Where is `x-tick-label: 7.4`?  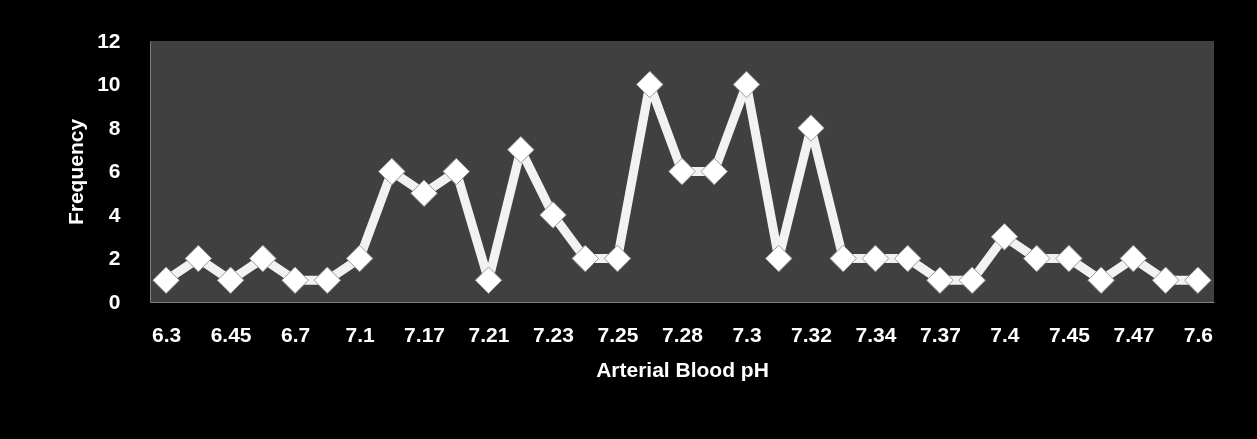
x-tick-label: 7.4 is located at coordinates (1005, 334).